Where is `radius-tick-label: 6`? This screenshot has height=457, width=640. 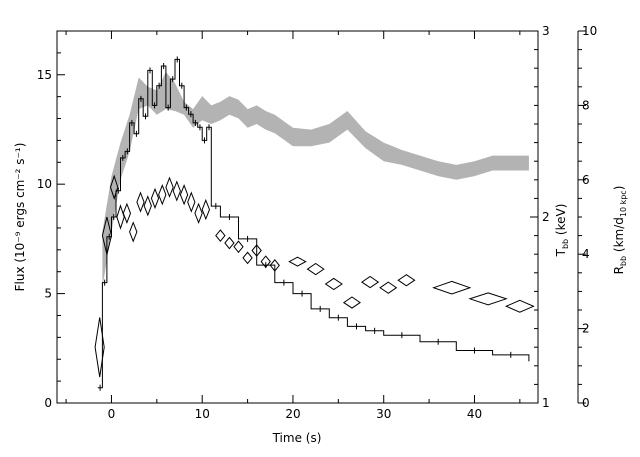
radius-tick-label: 6 is located at coordinates (586, 180).